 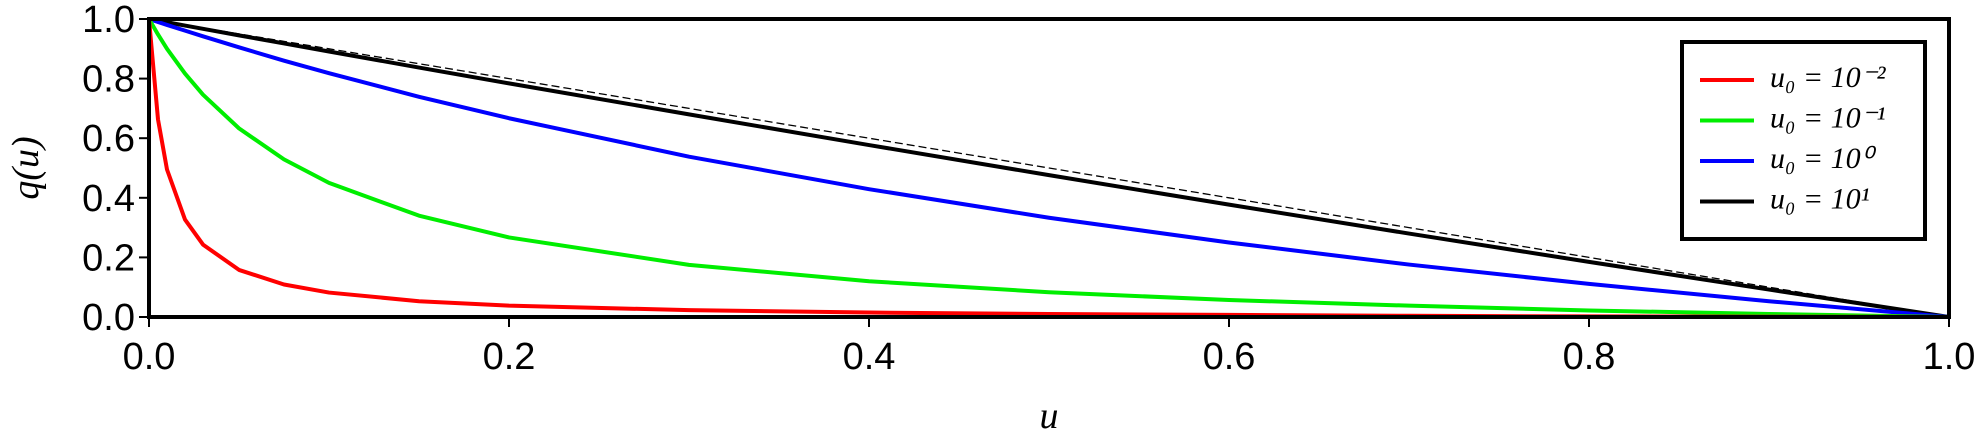 I want to click on x-tick-label: 0.0, so click(x=149, y=357).